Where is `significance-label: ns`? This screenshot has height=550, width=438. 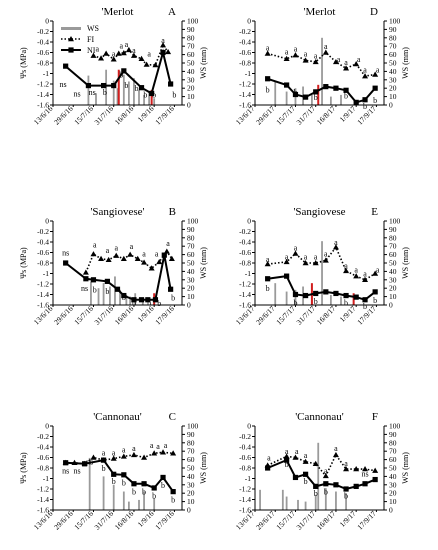
significance-label: ns is located at coordinates (63, 84).